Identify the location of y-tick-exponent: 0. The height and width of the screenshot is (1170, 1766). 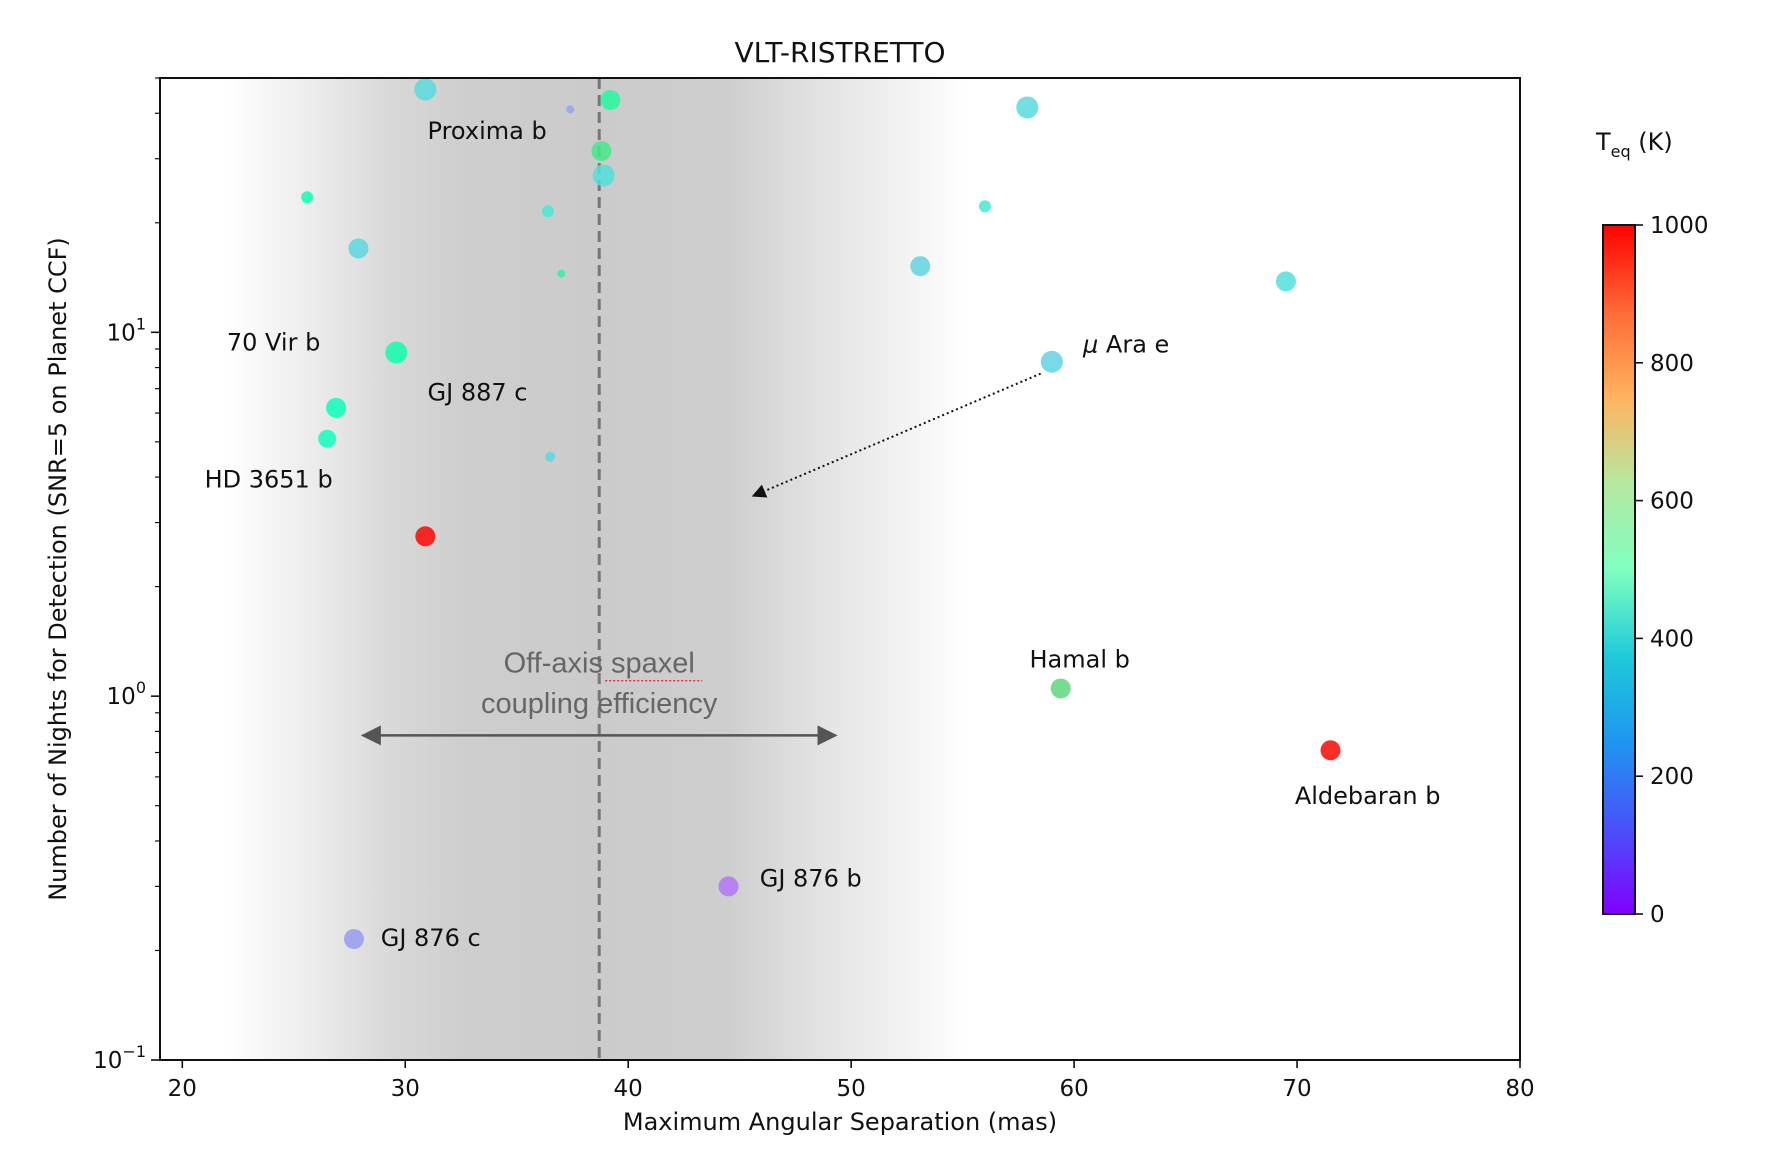
(141, 687).